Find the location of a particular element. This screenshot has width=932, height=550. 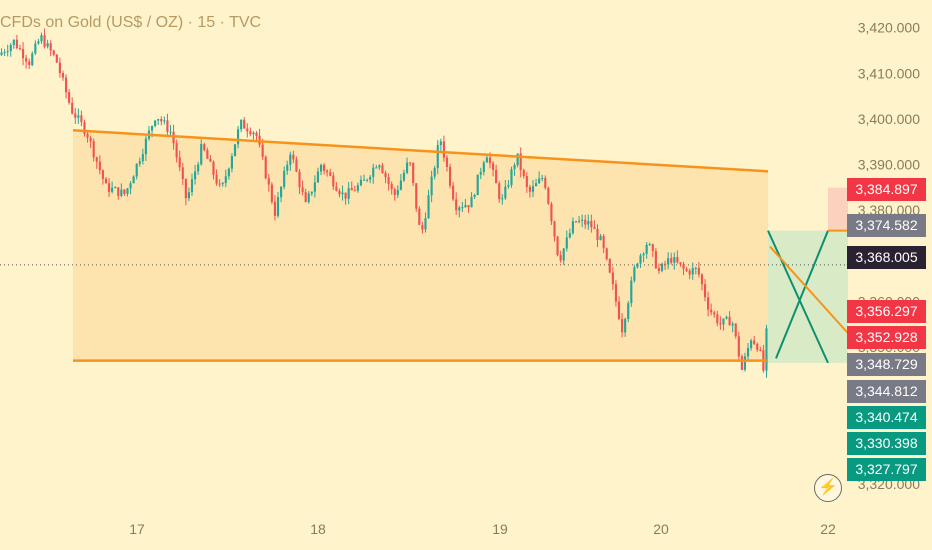

upper-trendline is located at coordinates (420, 151).